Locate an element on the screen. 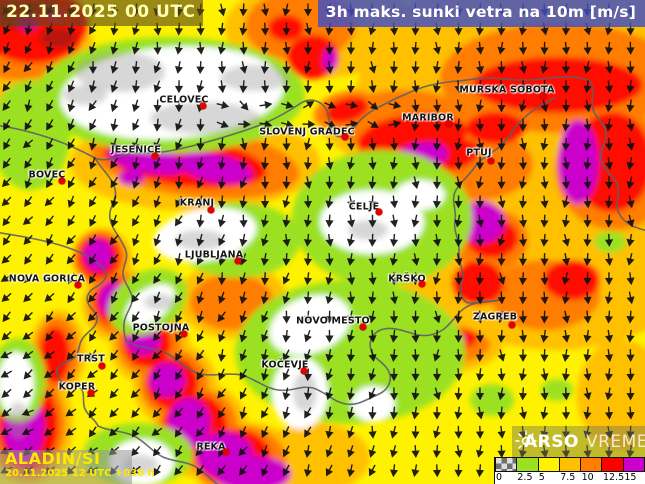 The height and width of the screenshot is (484, 645). border-croatia-east is located at coordinates (504, 200).